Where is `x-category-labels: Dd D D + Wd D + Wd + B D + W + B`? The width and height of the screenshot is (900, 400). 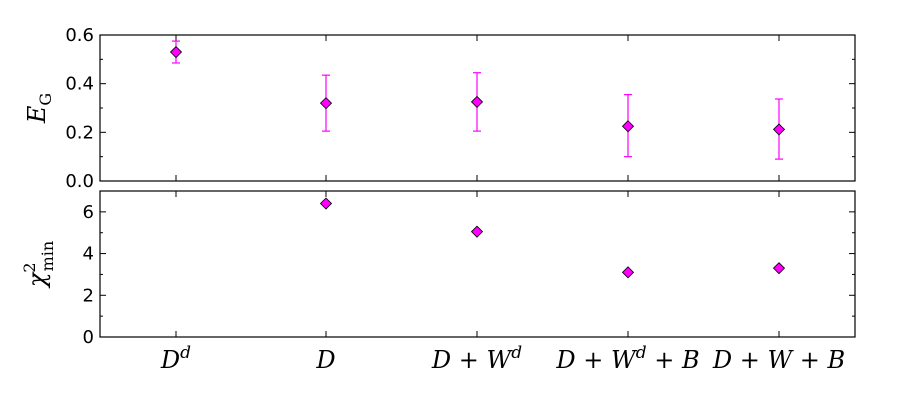
x-category-labels: Dd D D + Wd D + Wd + B D + W + B is located at coordinates (502, 358).